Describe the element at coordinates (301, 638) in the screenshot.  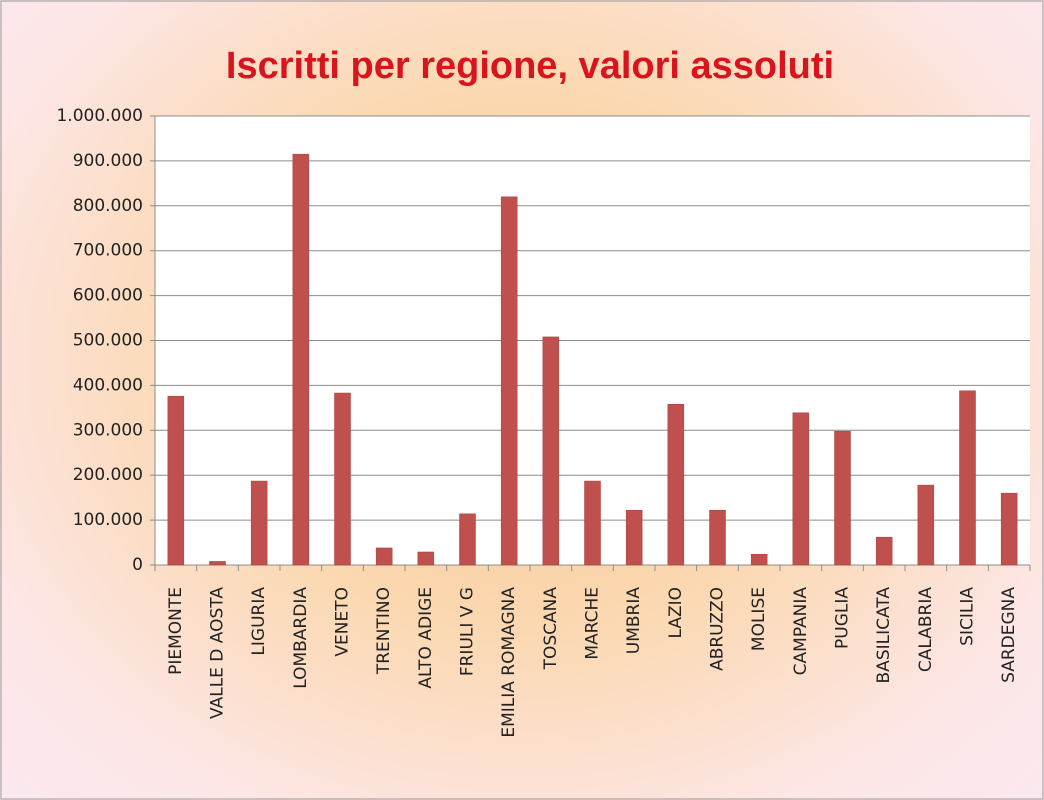
I see `x-tick-label: LOMBARDIA` at that location.